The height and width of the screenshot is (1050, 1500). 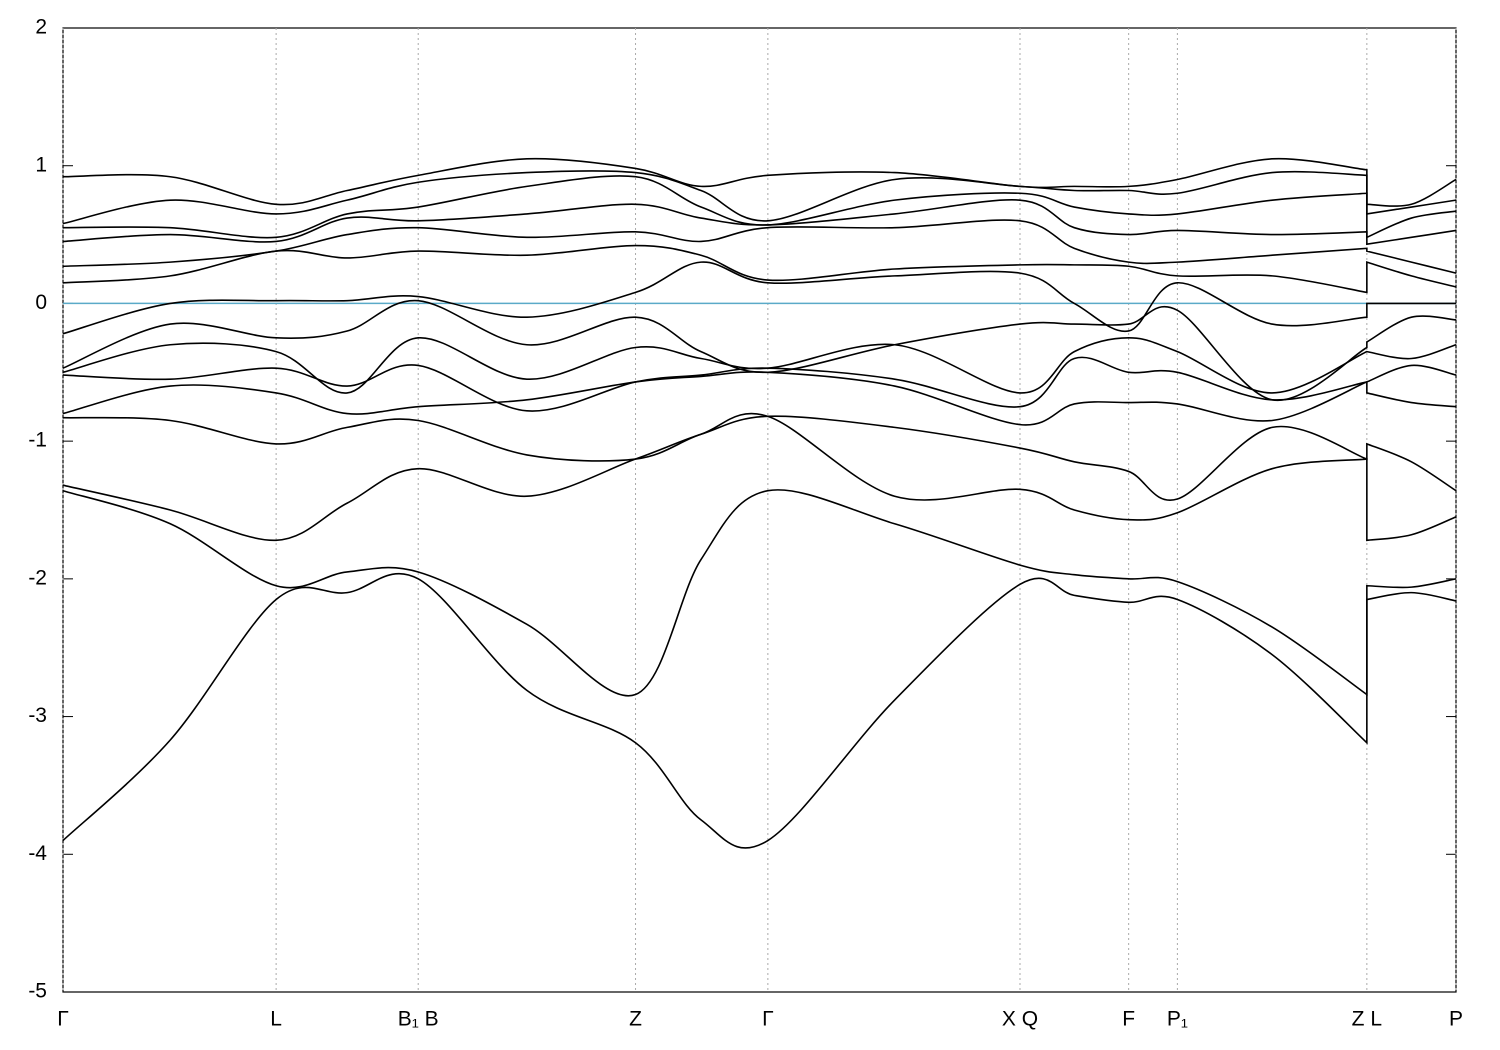 I want to click on x-tick-label: P₁, so click(x=1177, y=1019).